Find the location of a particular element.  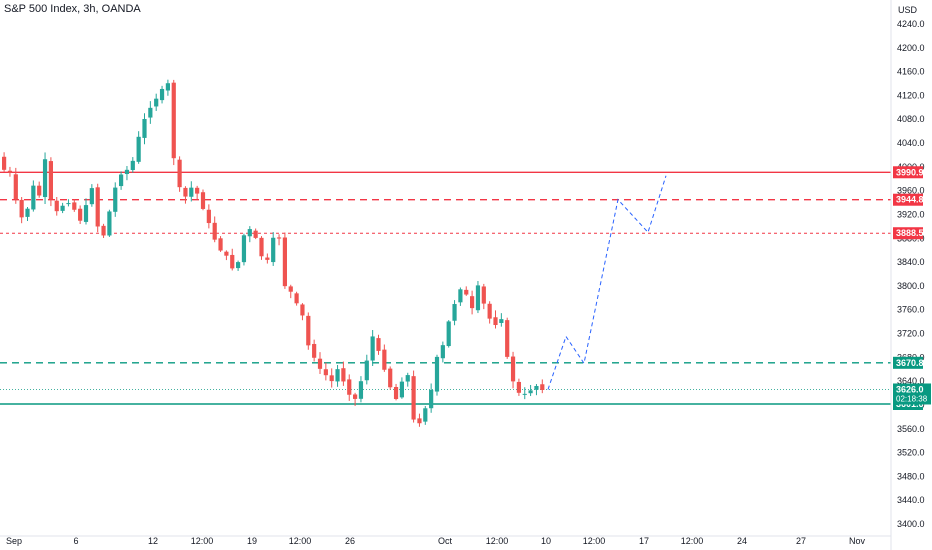

price-tick-label: 4040.0 is located at coordinates (911, 143).